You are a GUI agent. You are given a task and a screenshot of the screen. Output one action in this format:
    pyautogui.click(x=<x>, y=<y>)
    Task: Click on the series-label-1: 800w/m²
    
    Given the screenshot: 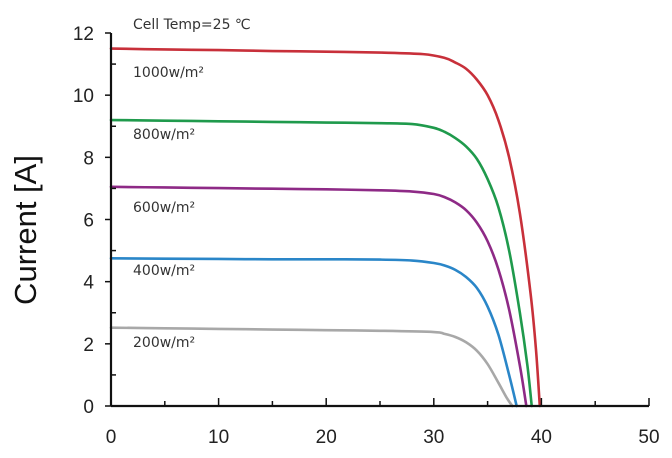 What is the action you would take?
    pyautogui.click(x=164, y=135)
    